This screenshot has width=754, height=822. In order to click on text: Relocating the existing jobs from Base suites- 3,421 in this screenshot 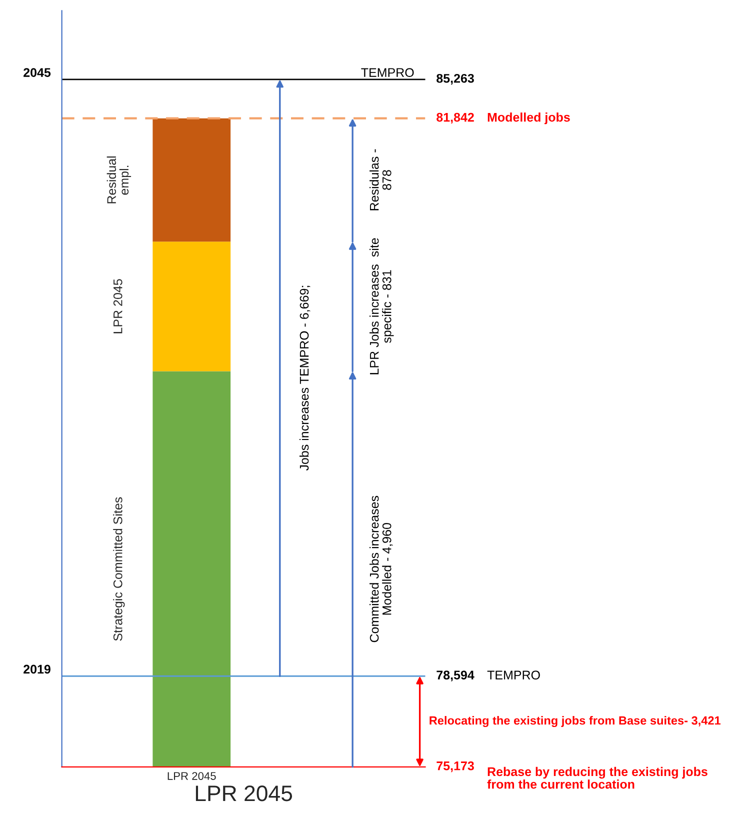, I will do `click(575, 722)`.